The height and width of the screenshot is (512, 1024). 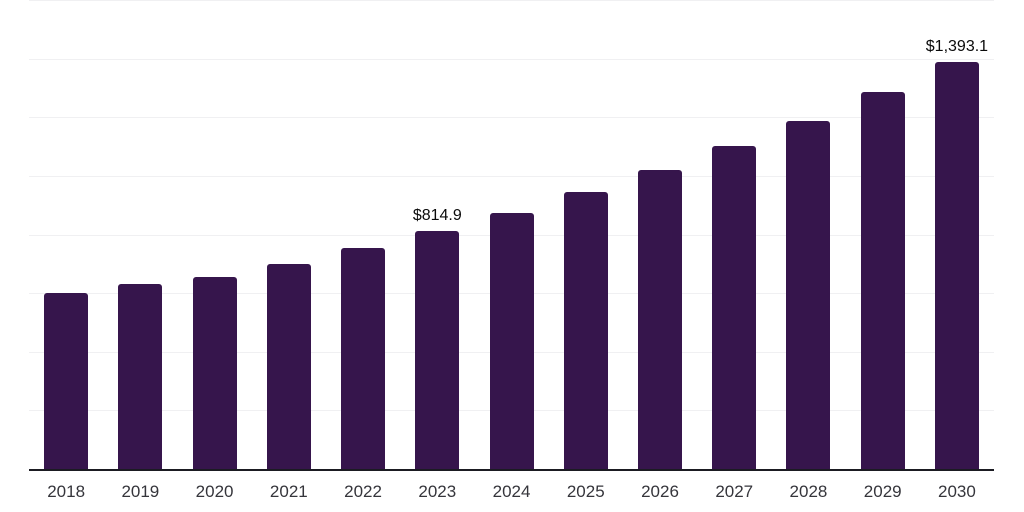 I want to click on x-axis-label-2021: 2021, so click(x=288, y=491).